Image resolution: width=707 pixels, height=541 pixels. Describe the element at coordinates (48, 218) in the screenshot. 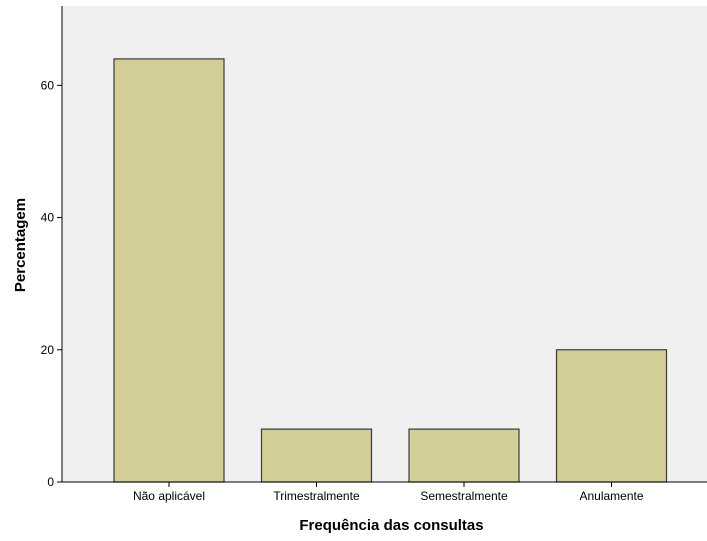

I see `y-tick-label: 40` at that location.